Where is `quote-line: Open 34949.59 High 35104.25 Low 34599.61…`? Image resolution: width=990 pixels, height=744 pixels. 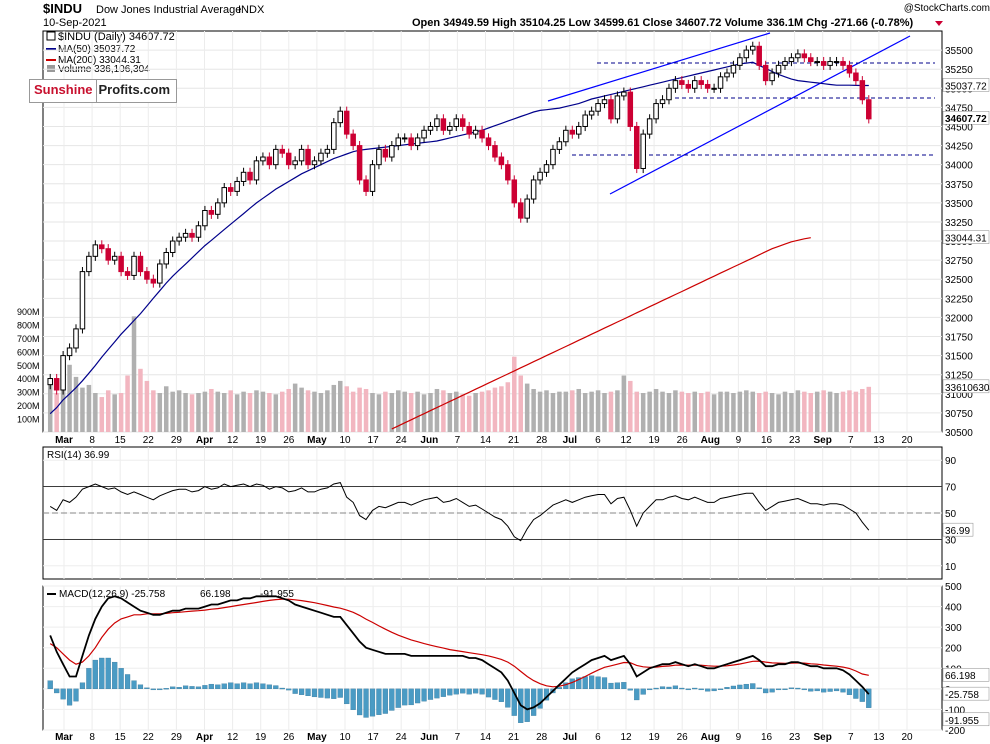 quote-line: Open 34949.59 High 35104.25 Low 34599.61… is located at coordinates (663, 23).